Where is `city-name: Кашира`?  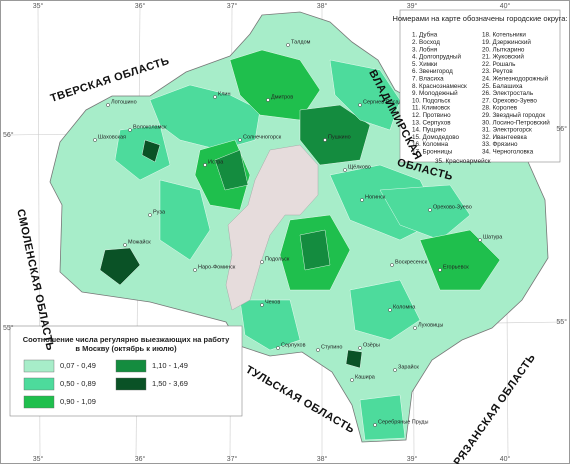 city-name: Кашира is located at coordinates (365, 377).